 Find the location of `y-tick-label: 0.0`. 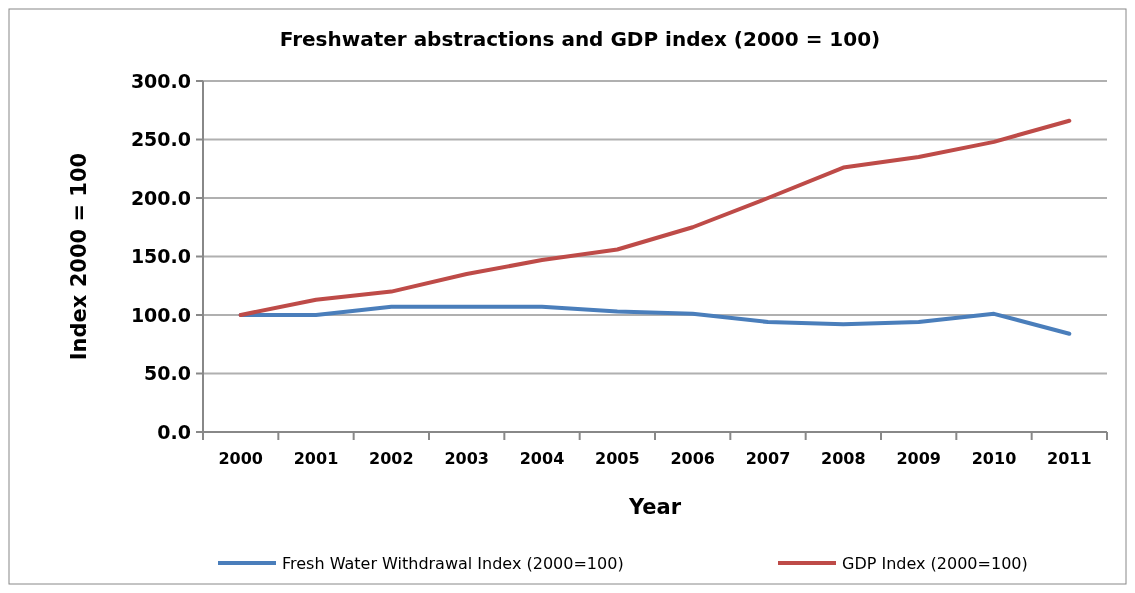

y-tick-label: 0.0 is located at coordinates (174, 431).